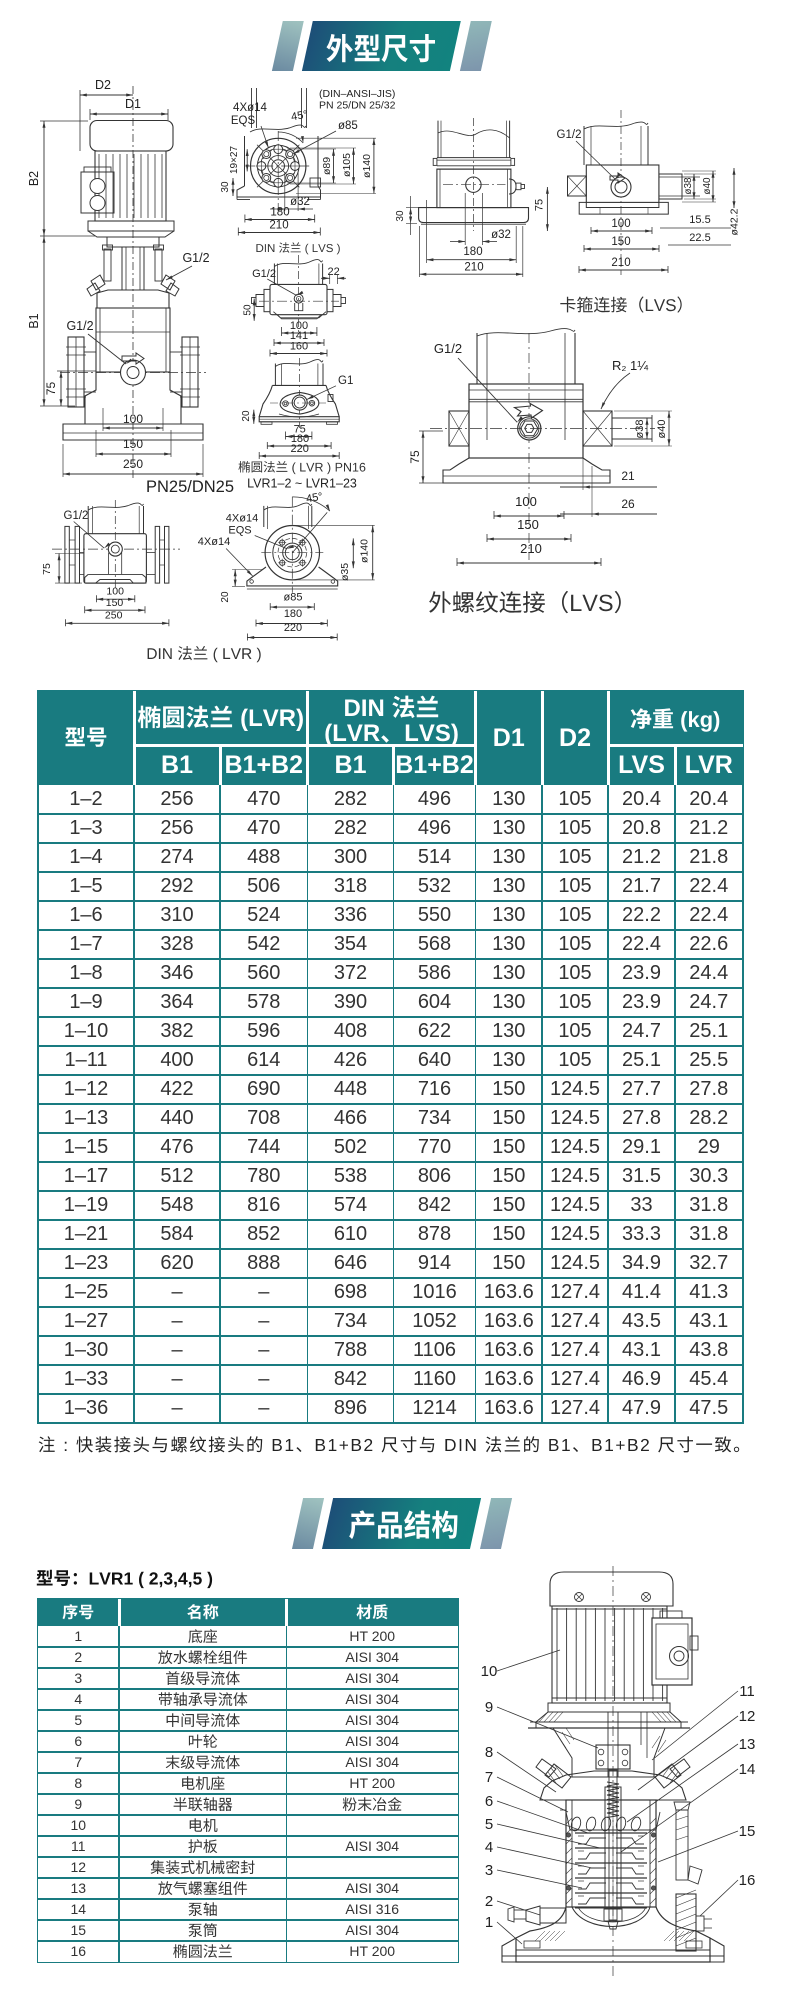  I want to click on svg-text: 2, so click(489, 1901).